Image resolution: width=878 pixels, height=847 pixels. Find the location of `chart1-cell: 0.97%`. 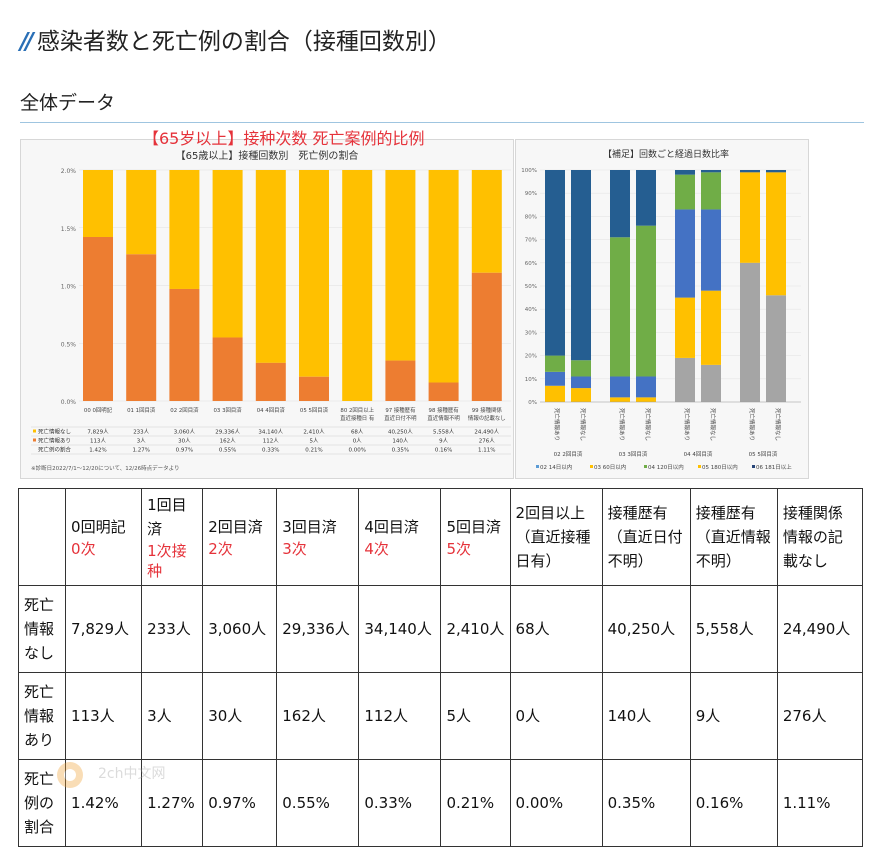

chart1-cell: 0.97% is located at coordinates (184, 451).